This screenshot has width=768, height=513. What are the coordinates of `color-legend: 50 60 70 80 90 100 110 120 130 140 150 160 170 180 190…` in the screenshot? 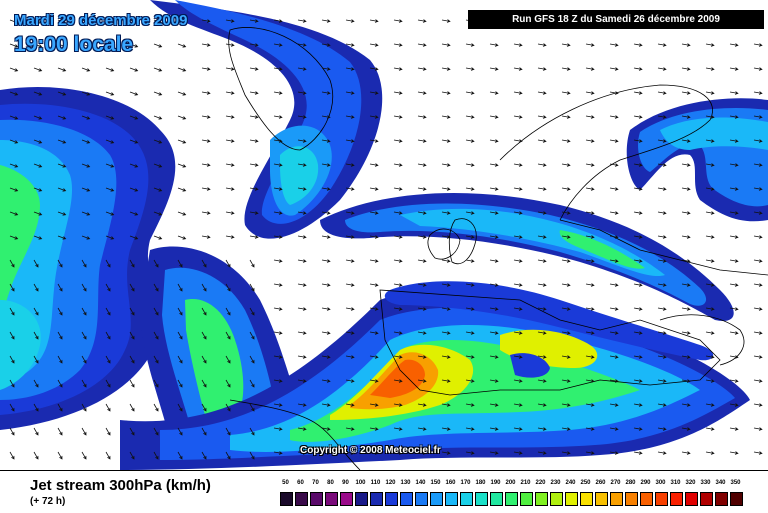 It's located at (516, 495).